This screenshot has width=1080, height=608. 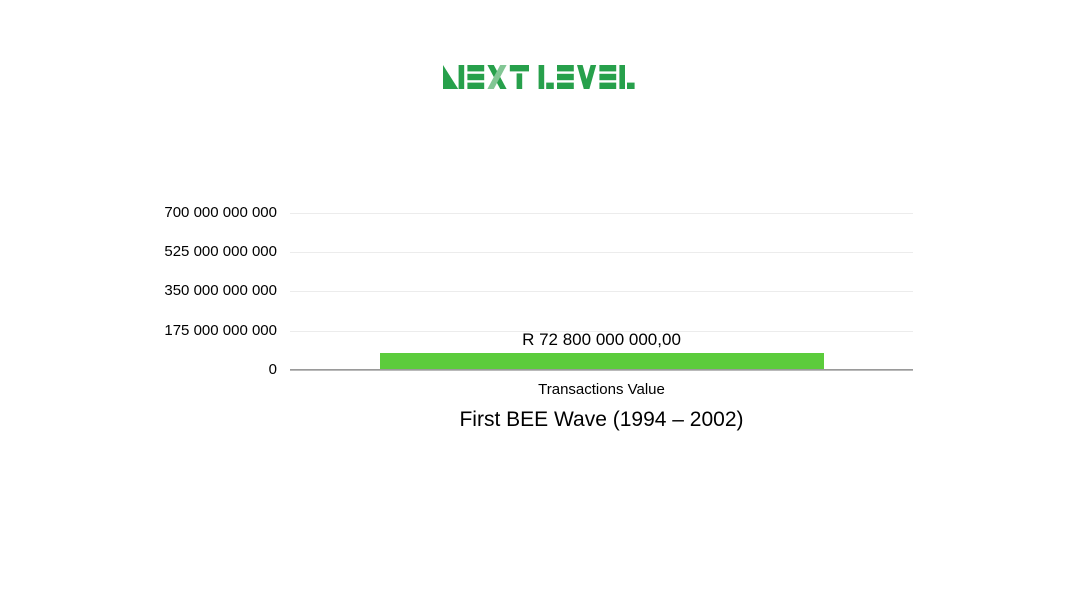 I want to click on y-tick-label: 0, so click(x=272, y=369).